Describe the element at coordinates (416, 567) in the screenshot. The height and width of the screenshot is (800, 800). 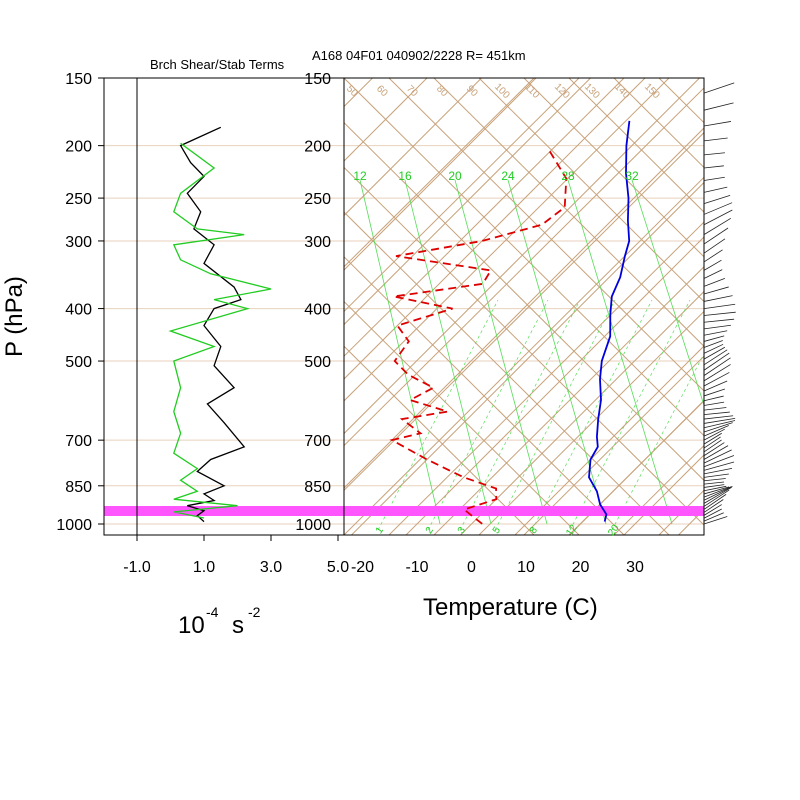
I see `temperature-tick-label: -10` at that location.